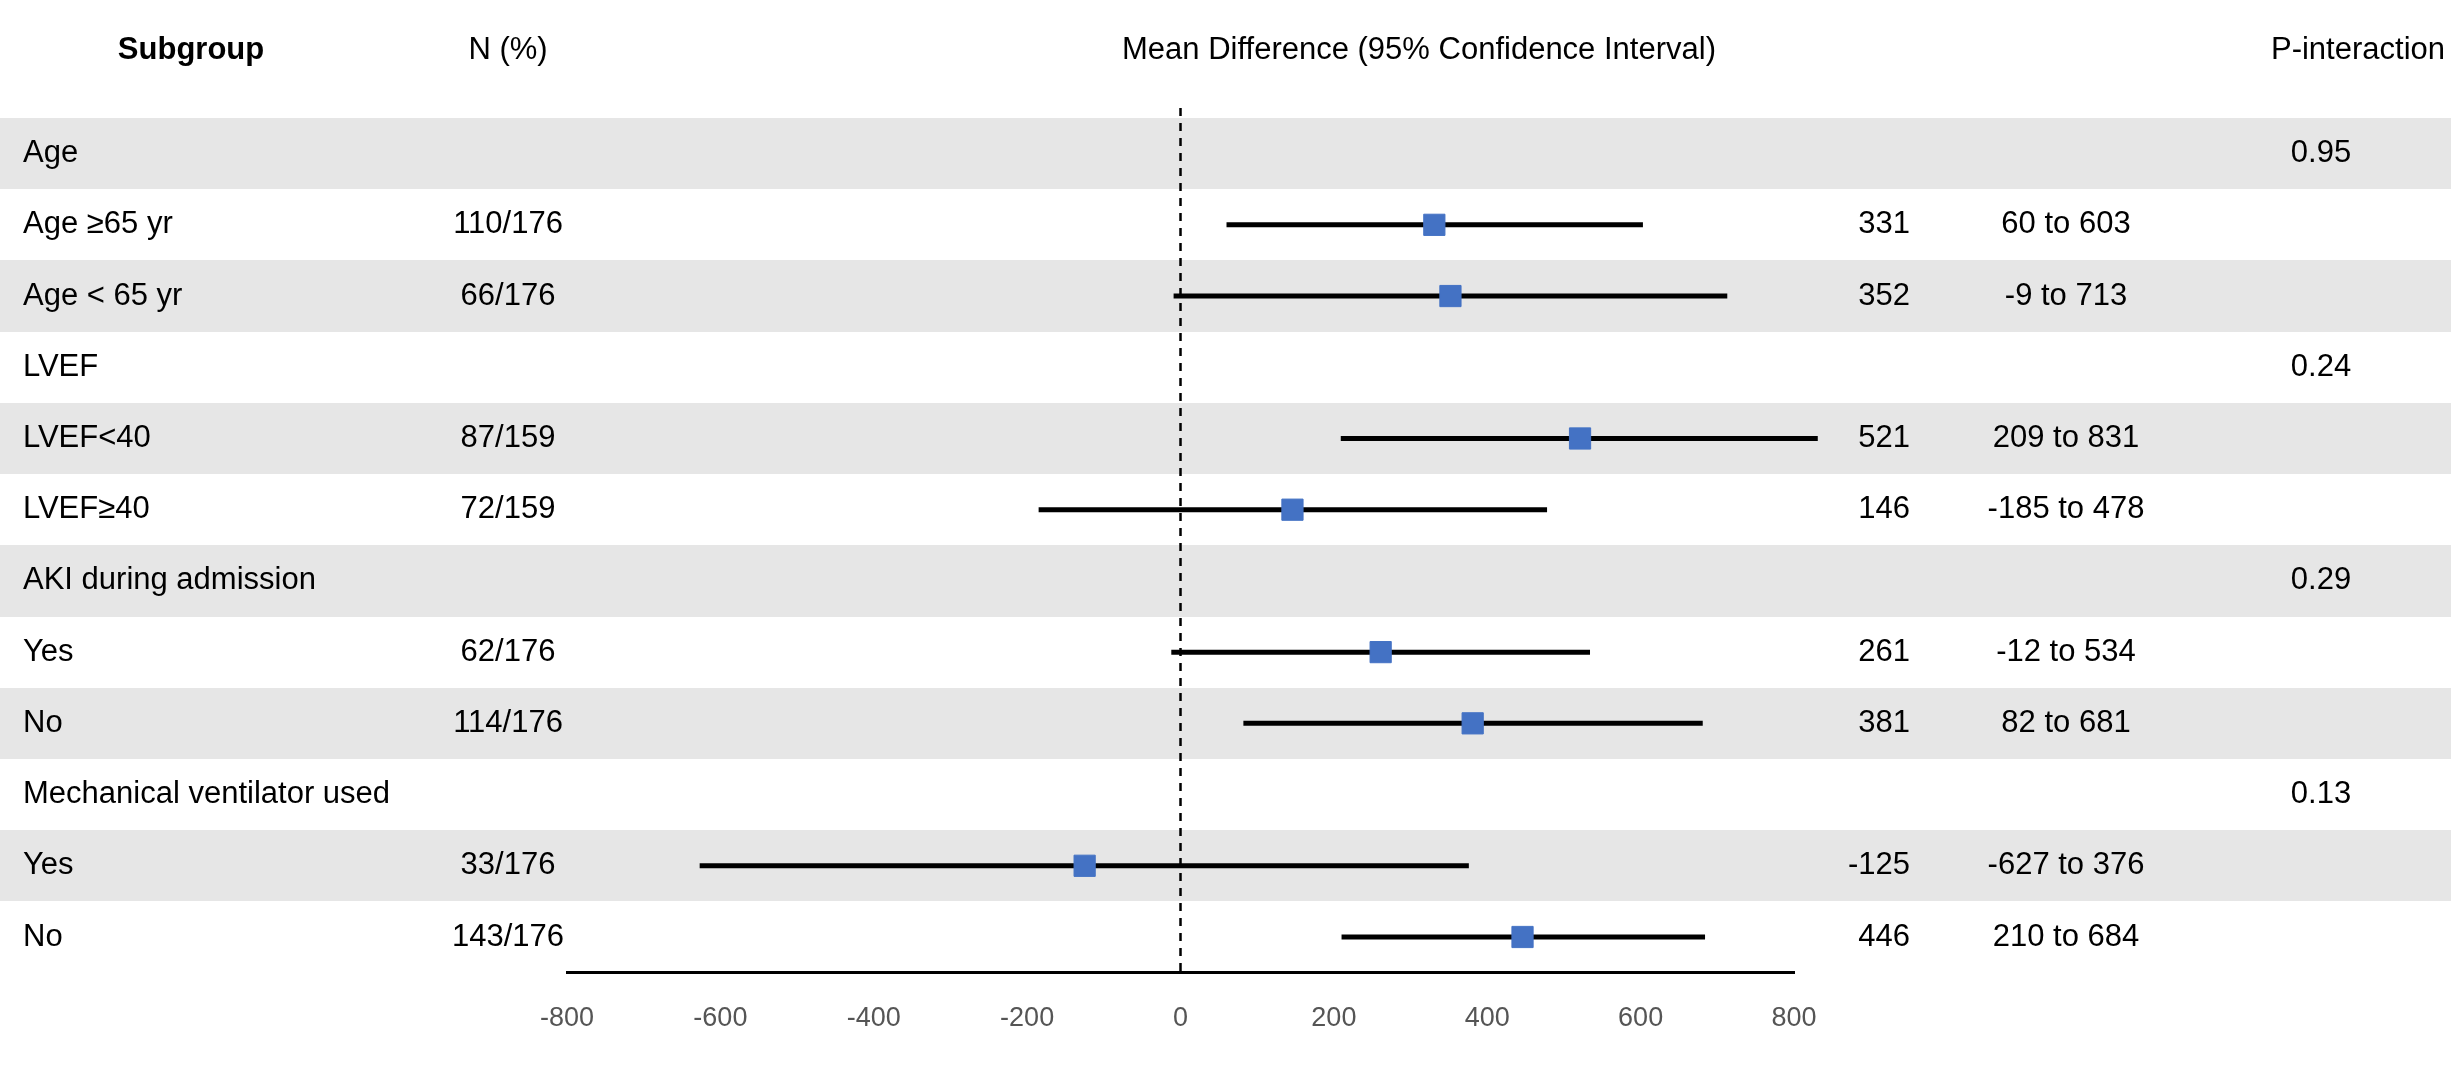 The width and height of the screenshot is (2451, 1085). I want to click on x-tick-label: 800, so click(1794, 1017).